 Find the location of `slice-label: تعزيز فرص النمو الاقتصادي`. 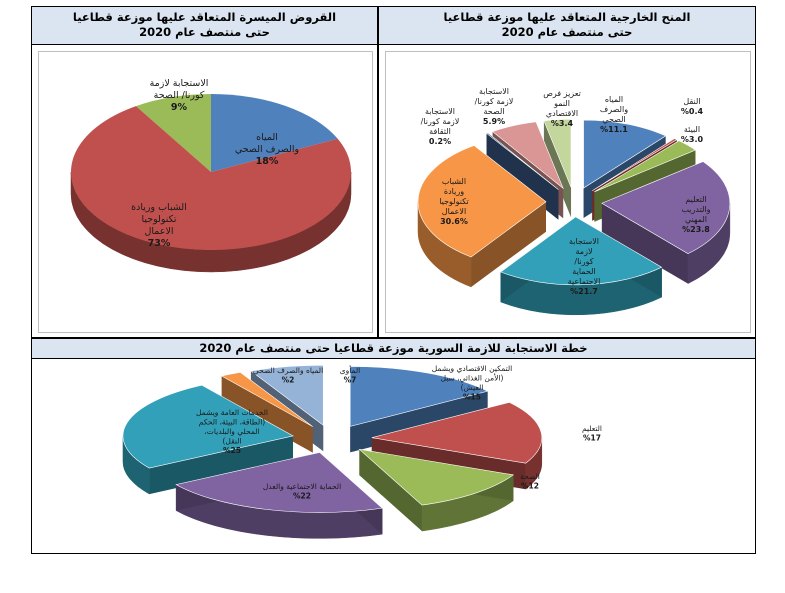

slice-label: تعزيز فرص النمو الاقتصادي is located at coordinates (562, 103).